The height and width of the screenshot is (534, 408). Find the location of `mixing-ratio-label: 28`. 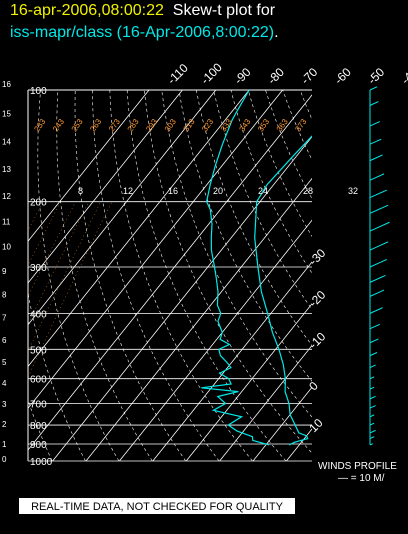

mixing-ratio-label: 28 is located at coordinates (308, 191).